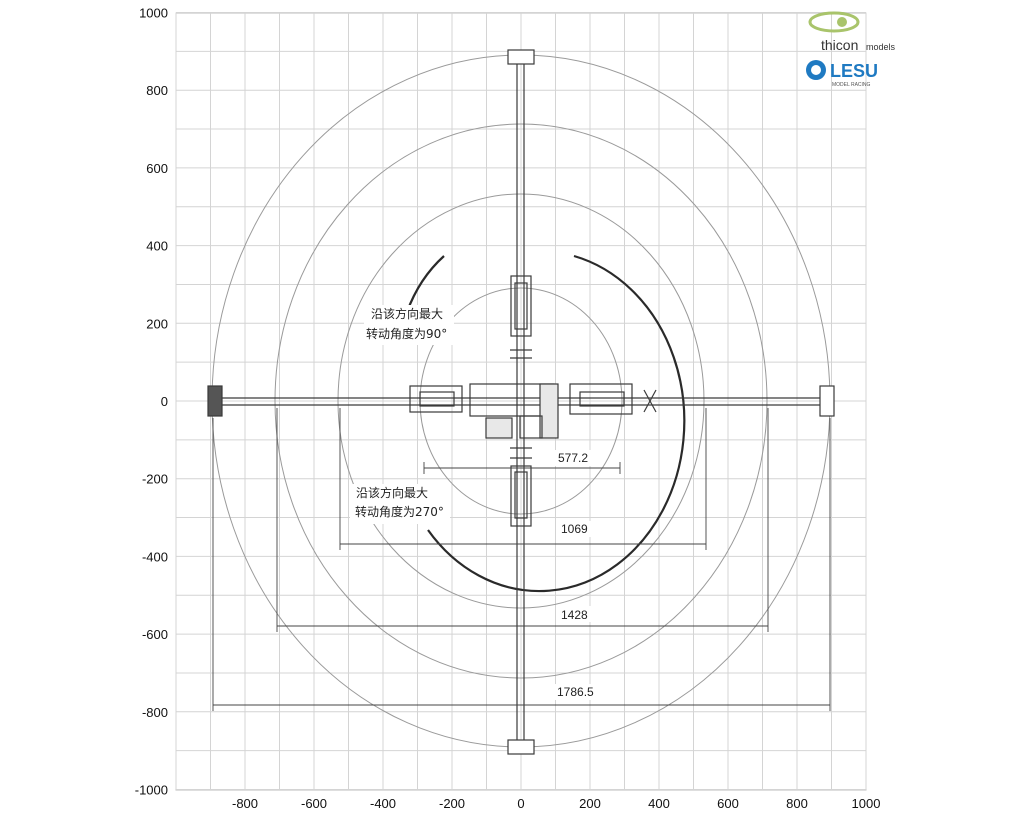  I want to click on x-axis-ticks: -800 -600 -400 -200 0 200 400 600 800 1000, so click(556, 803).